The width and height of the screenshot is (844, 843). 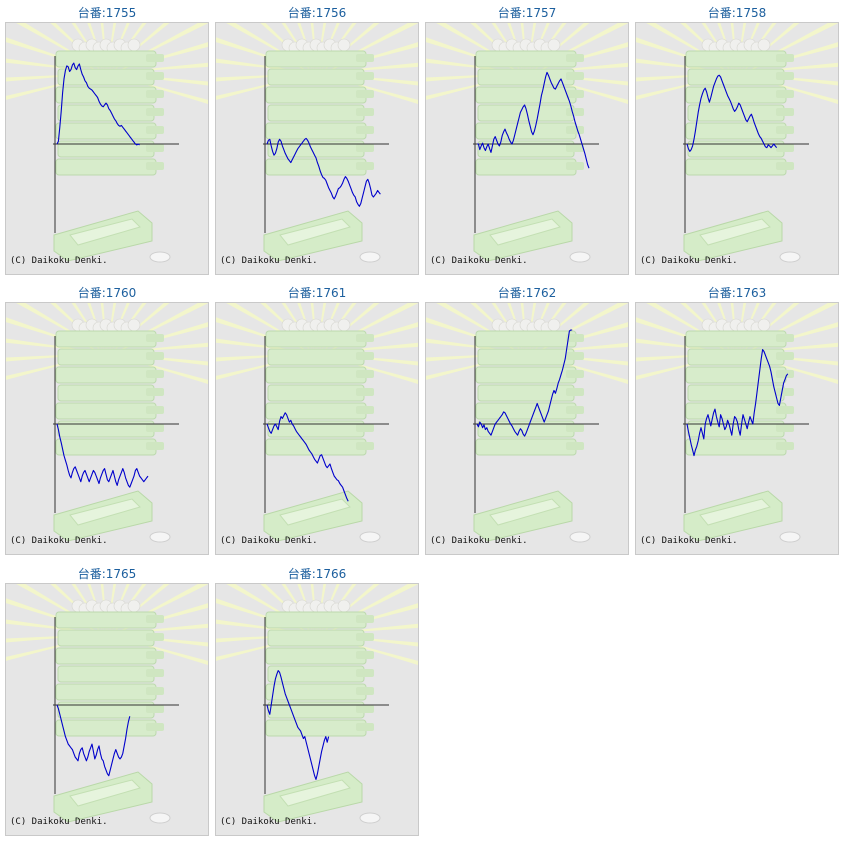 What do you see at coordinates (737, 13) in the screenshot?
I see `chart-title-link: 台番:1758` at bounding box center [737, 13].